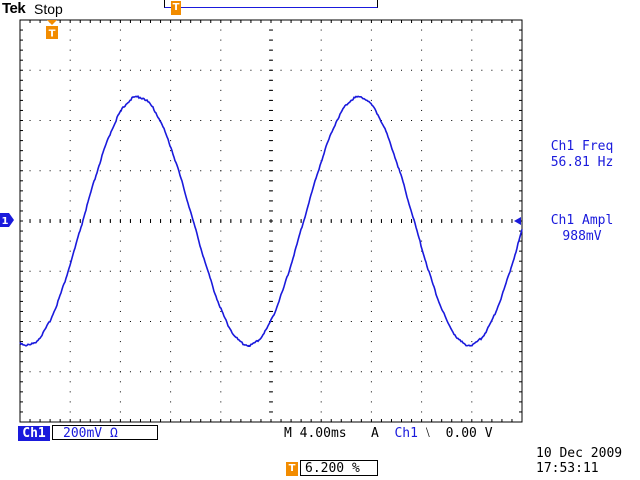 The image size is (640, 480). What do you see at coordinates (105, 433) in the screenshot?
I see `vertical-scale-box: 200mV Ω` at bounding box center [105, 433].